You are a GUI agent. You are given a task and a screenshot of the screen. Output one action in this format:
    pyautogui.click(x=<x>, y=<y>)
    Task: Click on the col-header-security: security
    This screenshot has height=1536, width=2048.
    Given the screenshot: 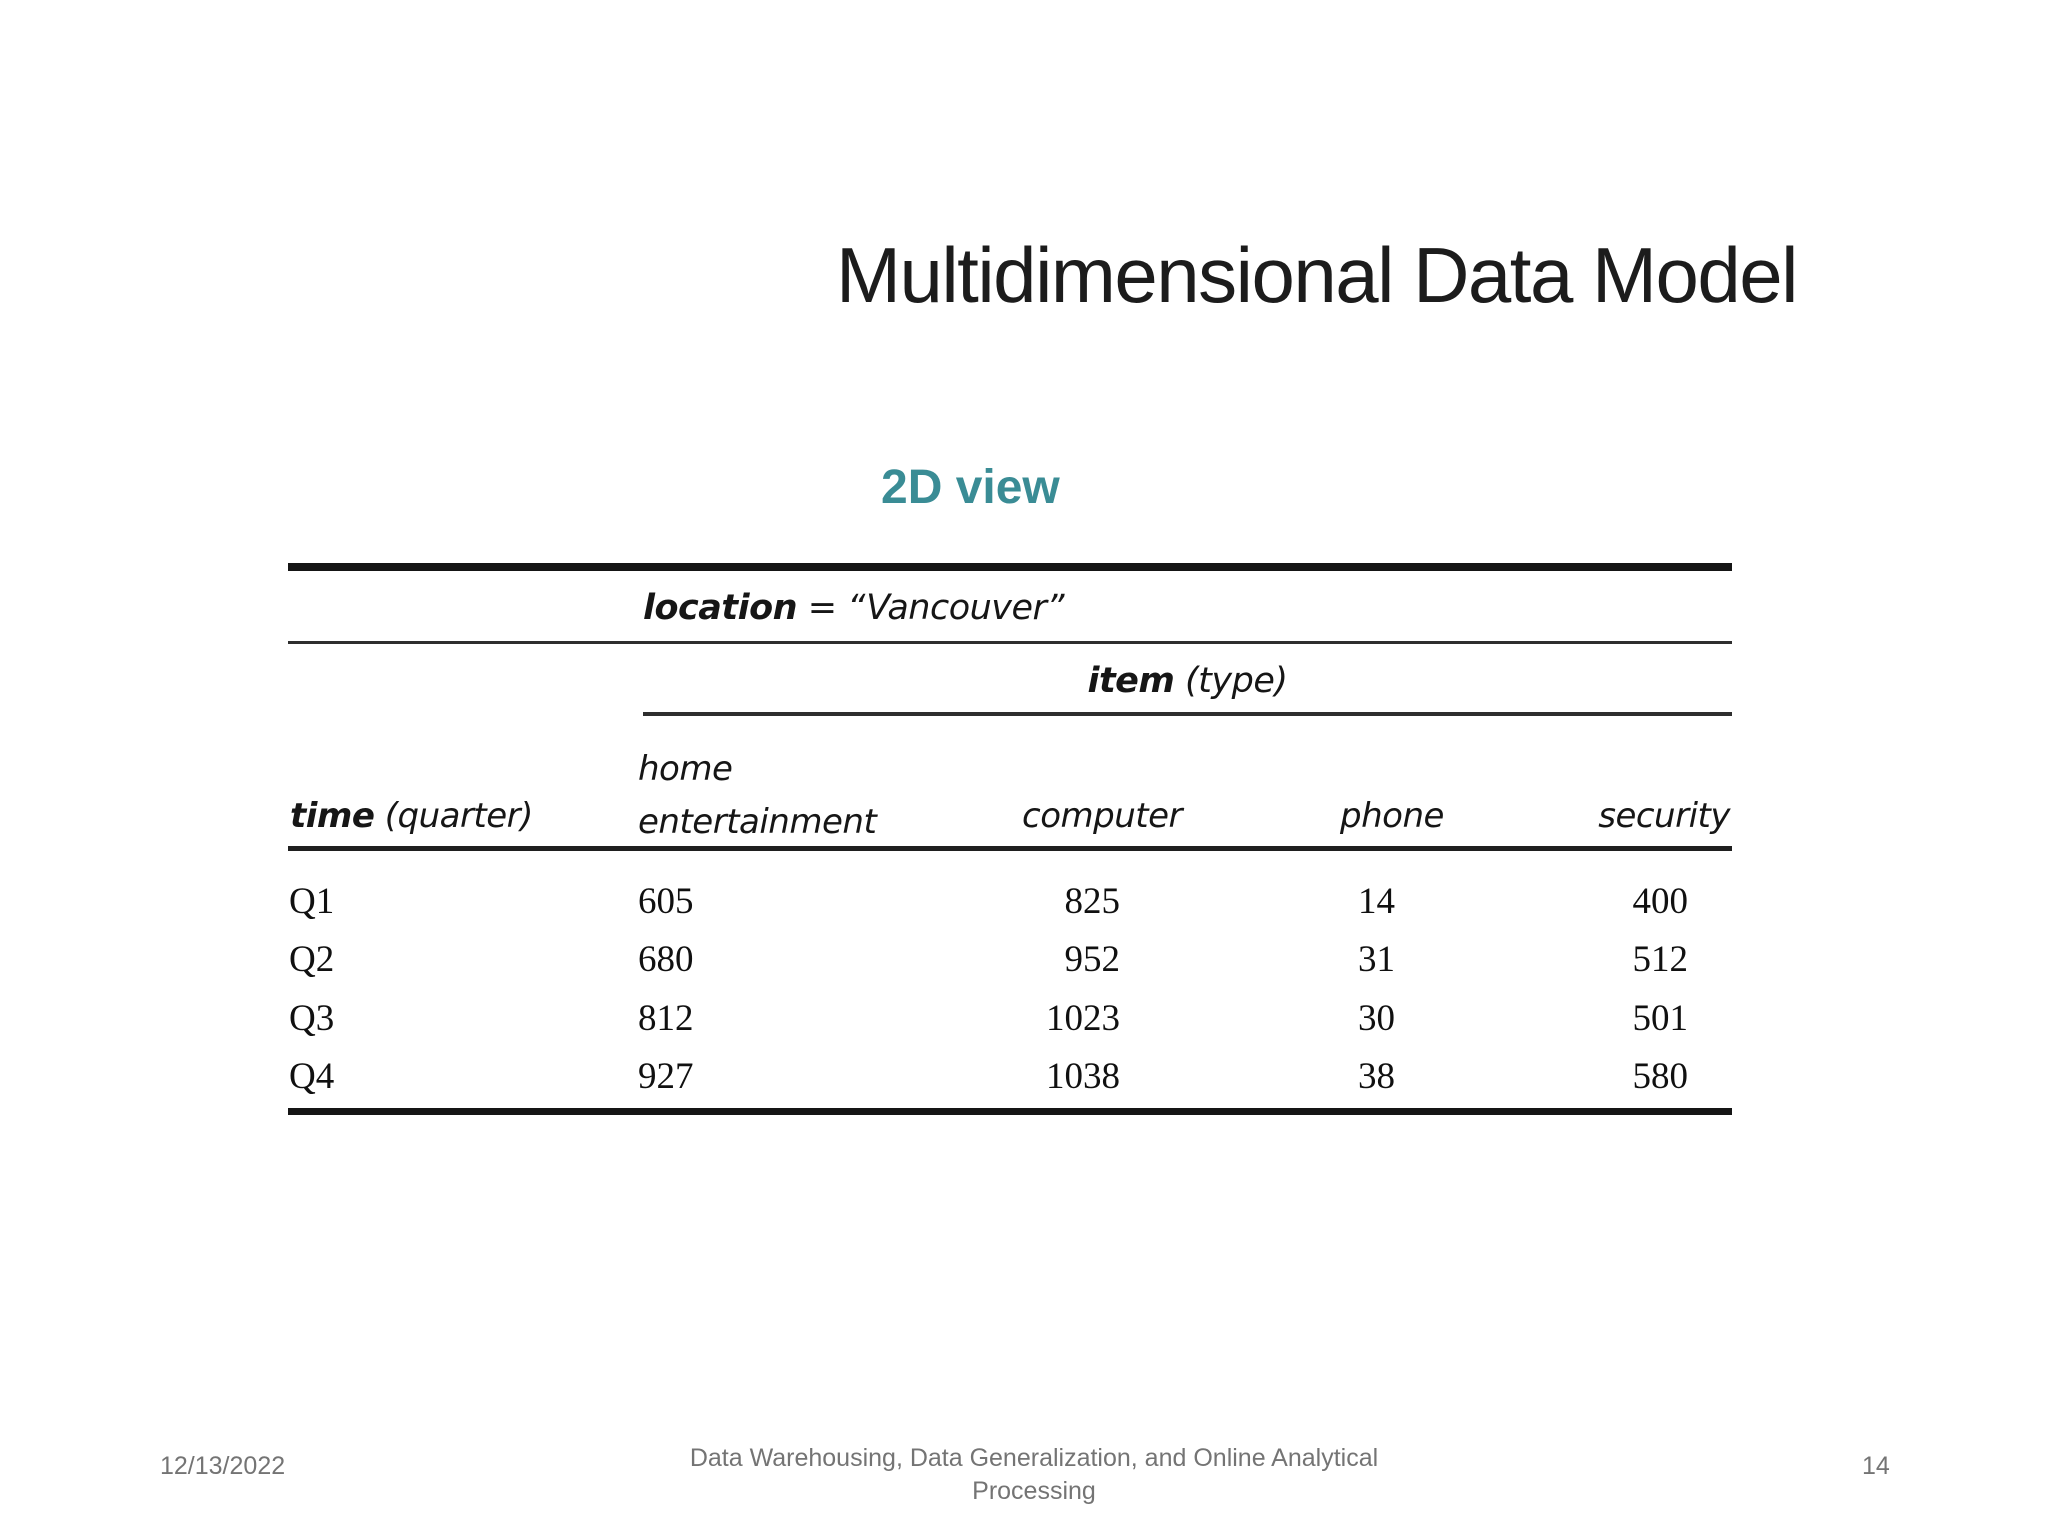 What is the action you would take?
    pyautogui.click(x=1664, y=816)
    